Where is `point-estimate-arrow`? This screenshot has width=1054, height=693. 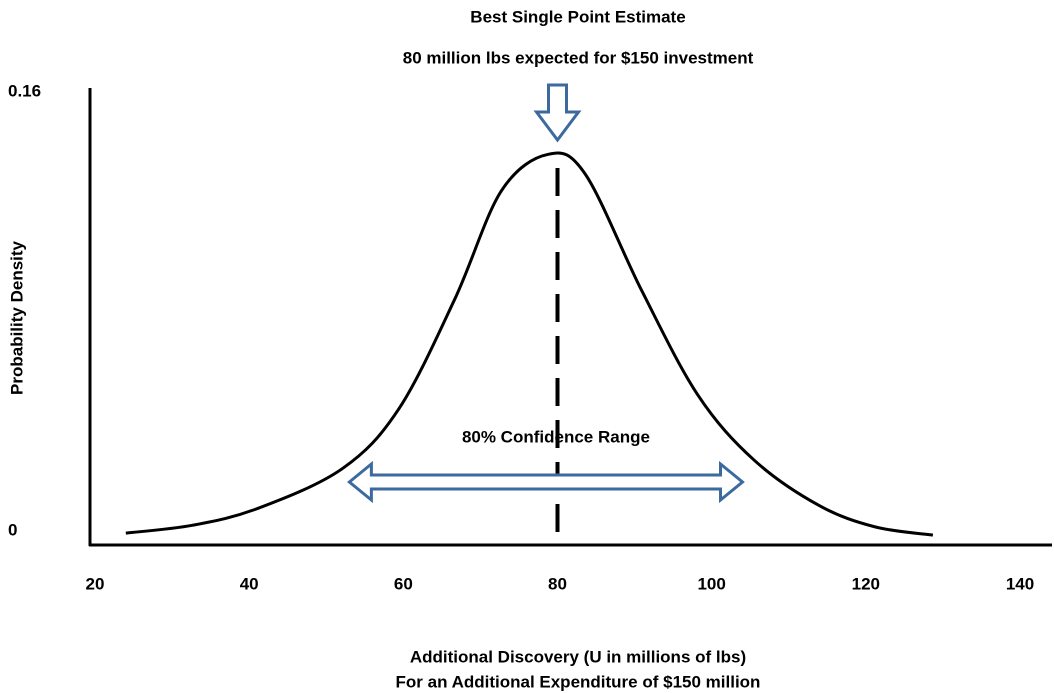
point-estimate-arrow is located at coordinates (557, 113).